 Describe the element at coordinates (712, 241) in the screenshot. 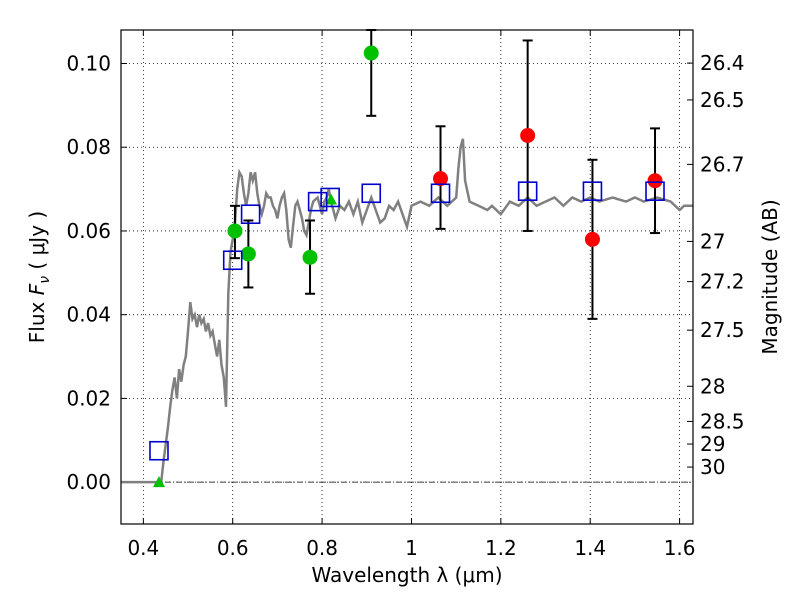

I see `mag-tick-label: 27` at that location.